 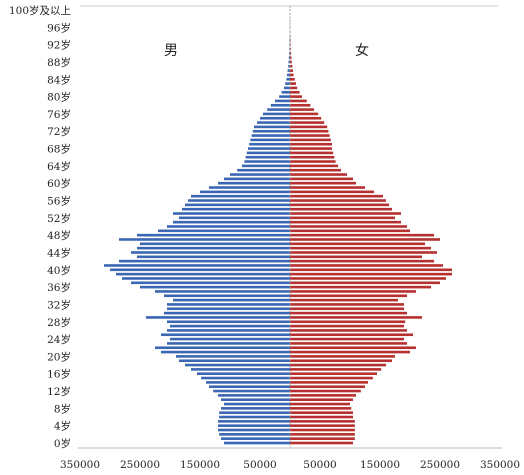 I want to click on age-tick-label: 20岁, so click(x=59, y=356).